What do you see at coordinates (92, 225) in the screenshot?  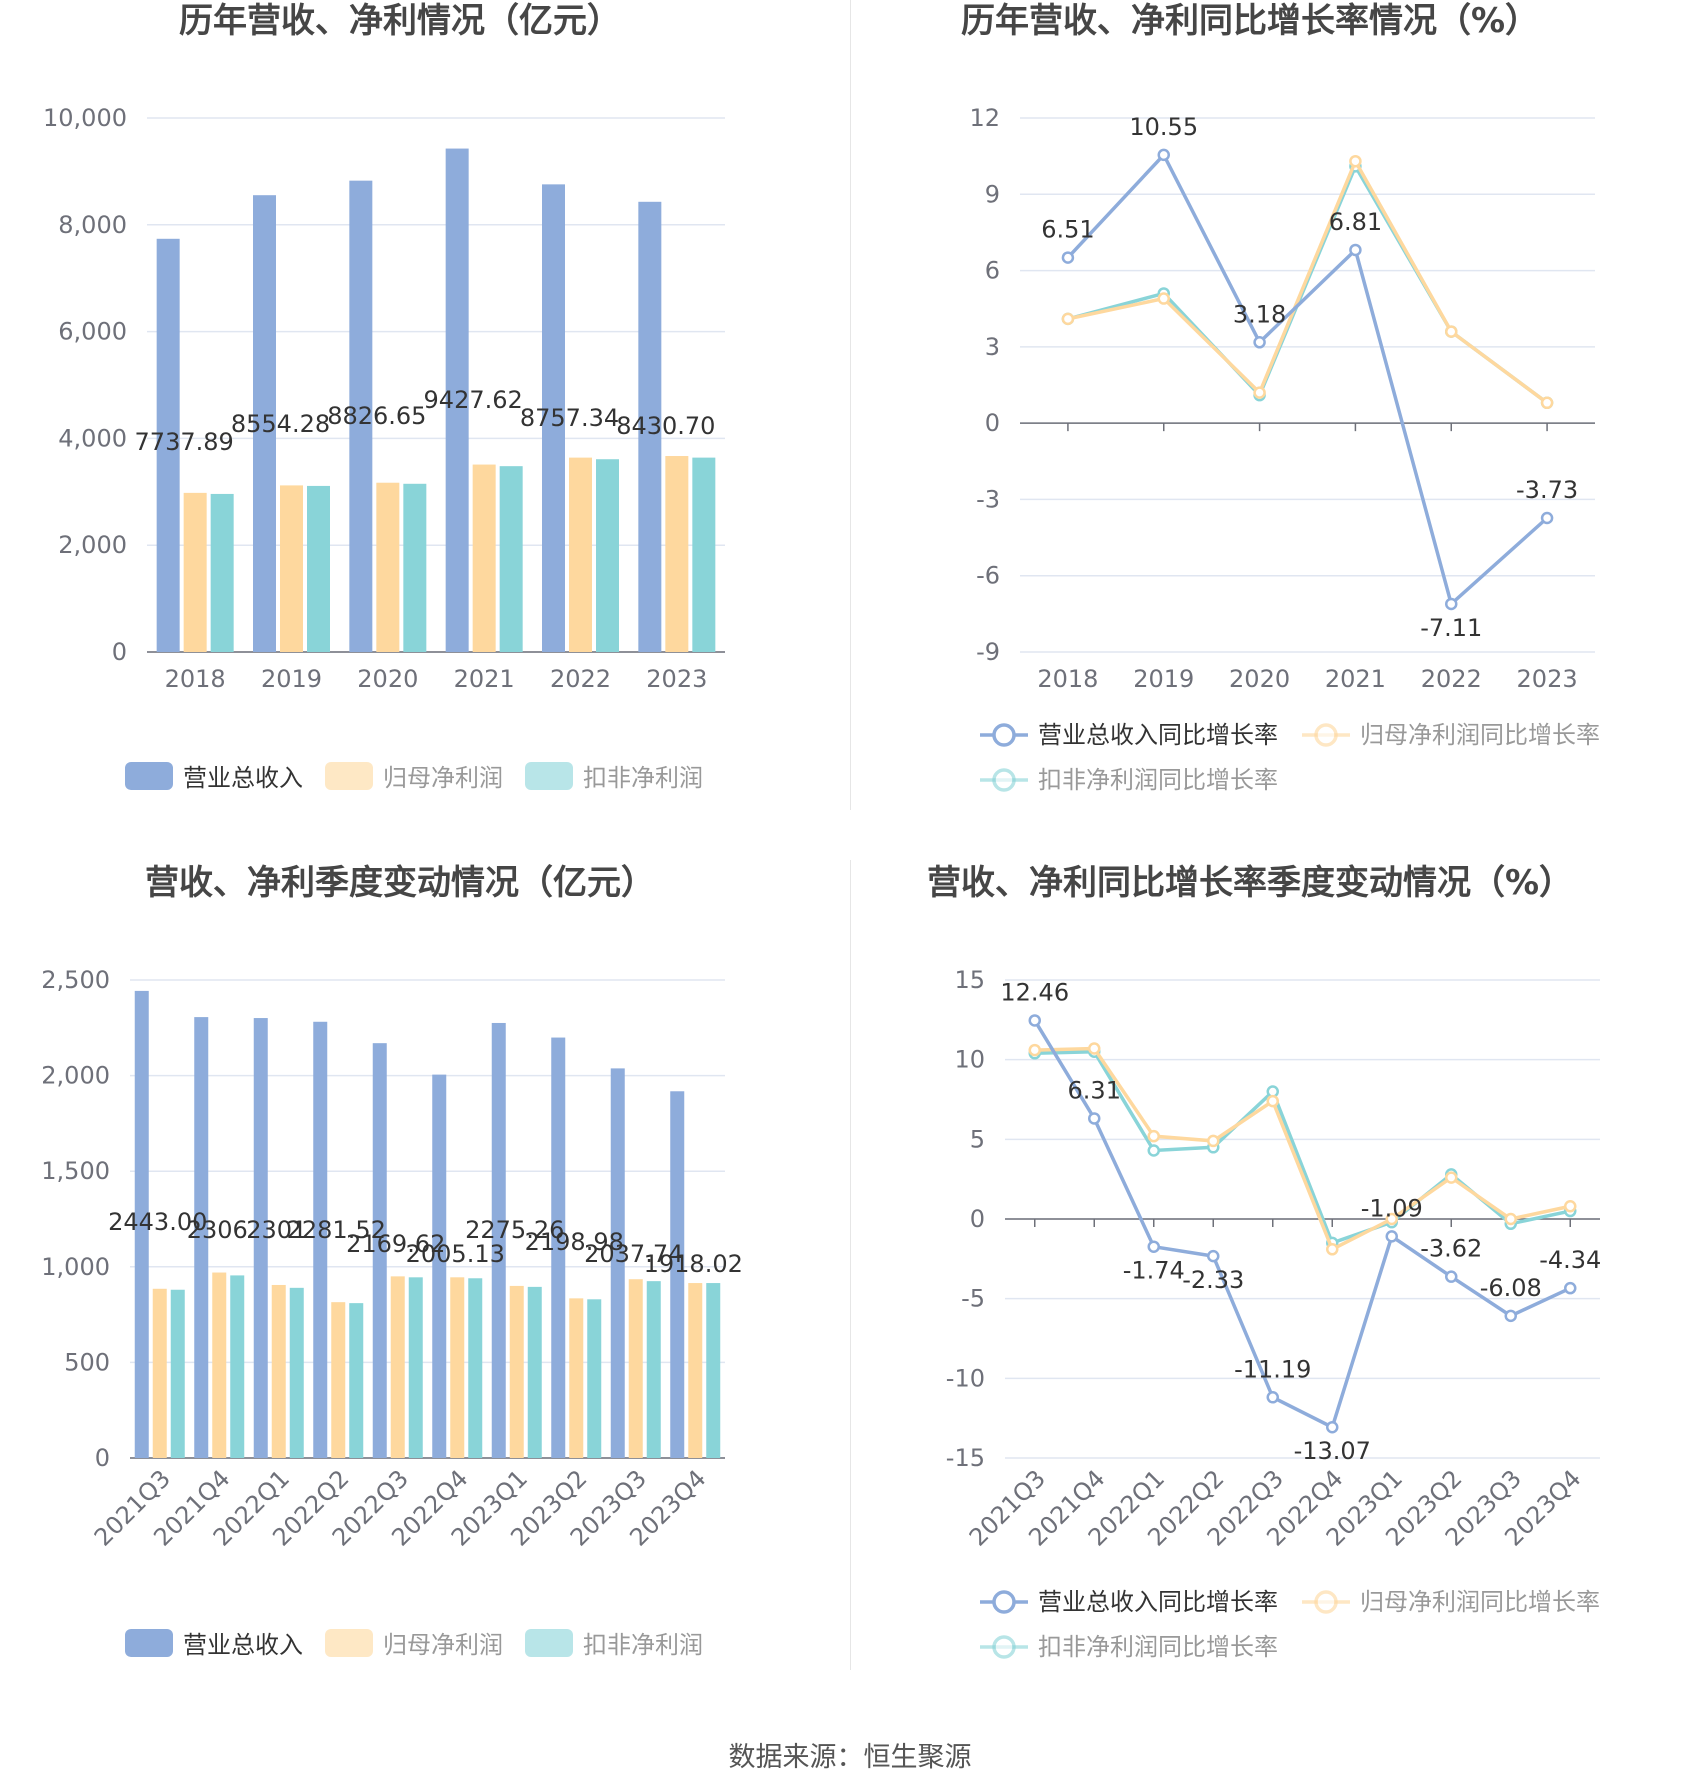 I see `y-tick-label: 8,000` at bounding box center [92, 225].